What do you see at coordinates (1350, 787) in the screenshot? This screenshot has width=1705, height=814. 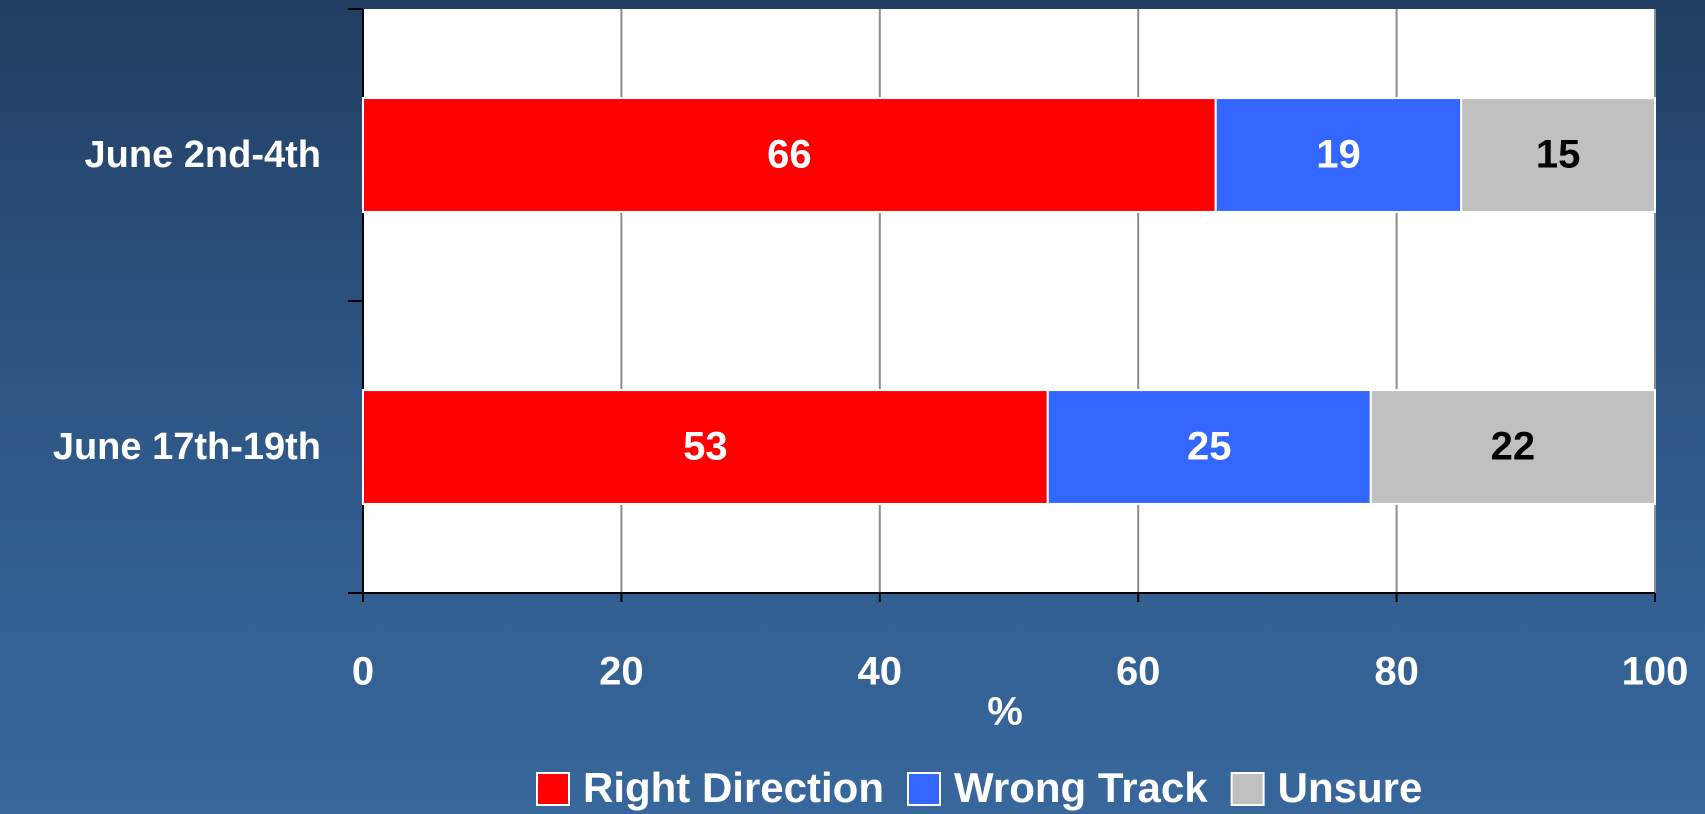 I see `legend-label: Unsure` at bounding box center [1350, 787].